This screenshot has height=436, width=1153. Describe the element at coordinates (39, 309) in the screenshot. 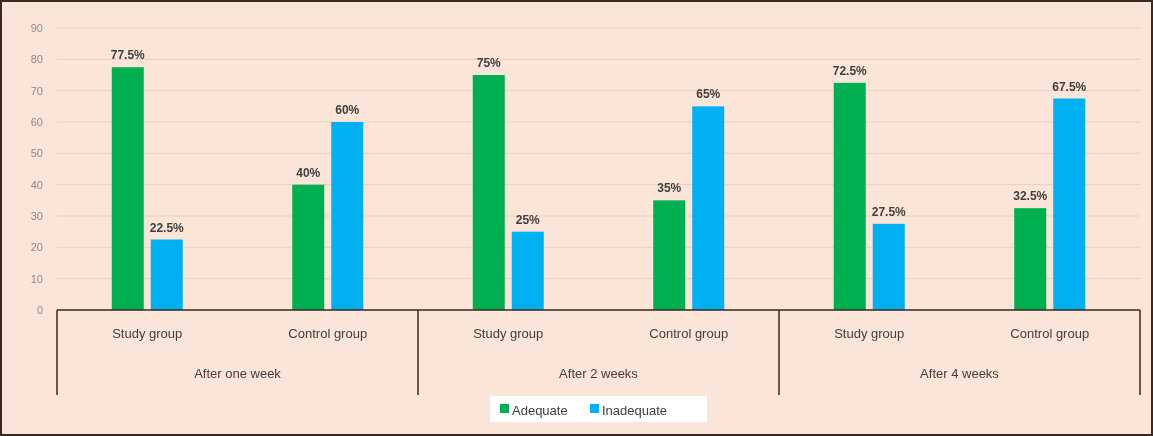

I see `y-tick-label: 0` at that location.